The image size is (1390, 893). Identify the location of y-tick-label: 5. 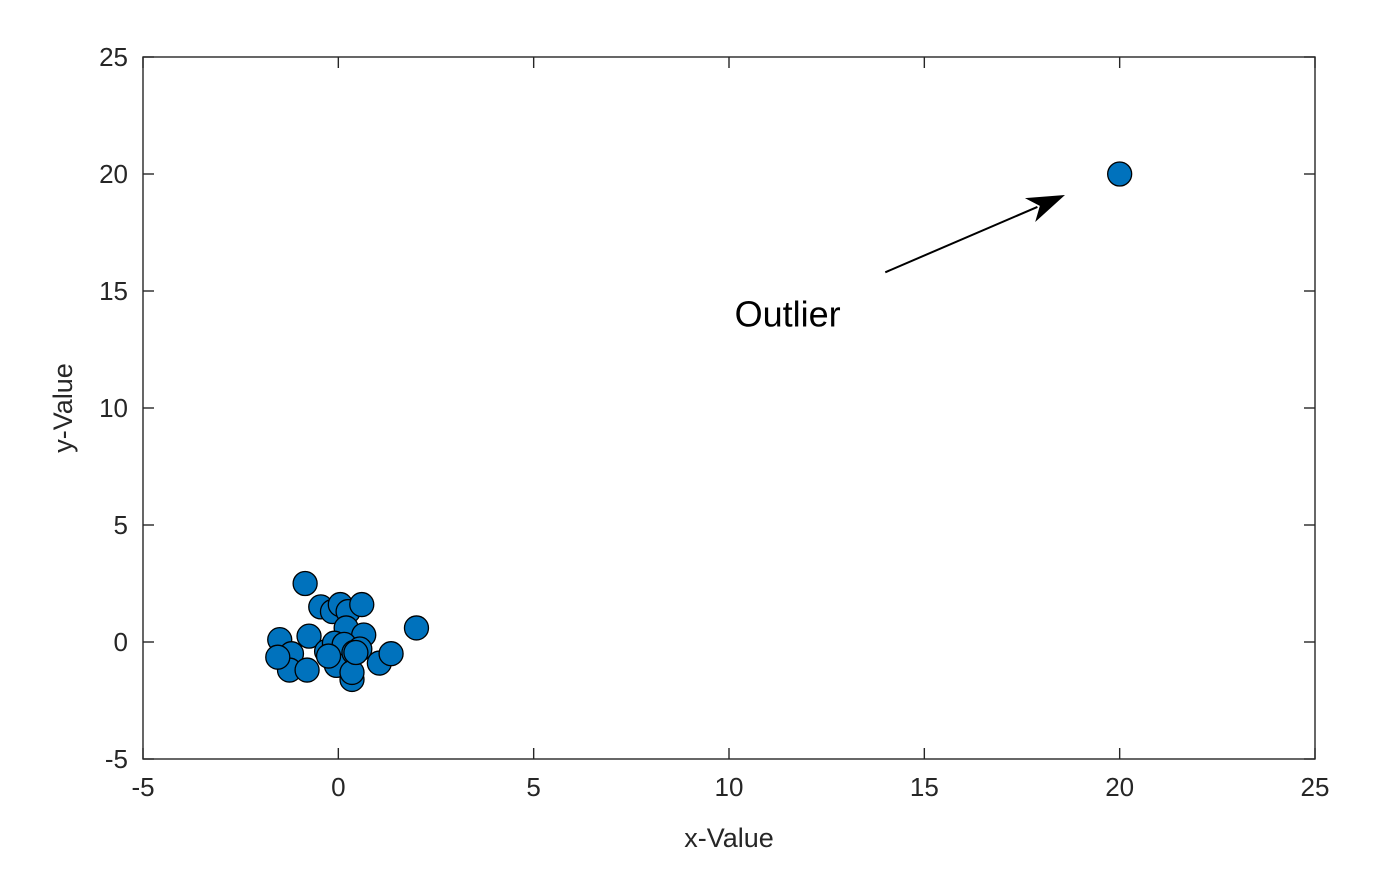
(121, 525).